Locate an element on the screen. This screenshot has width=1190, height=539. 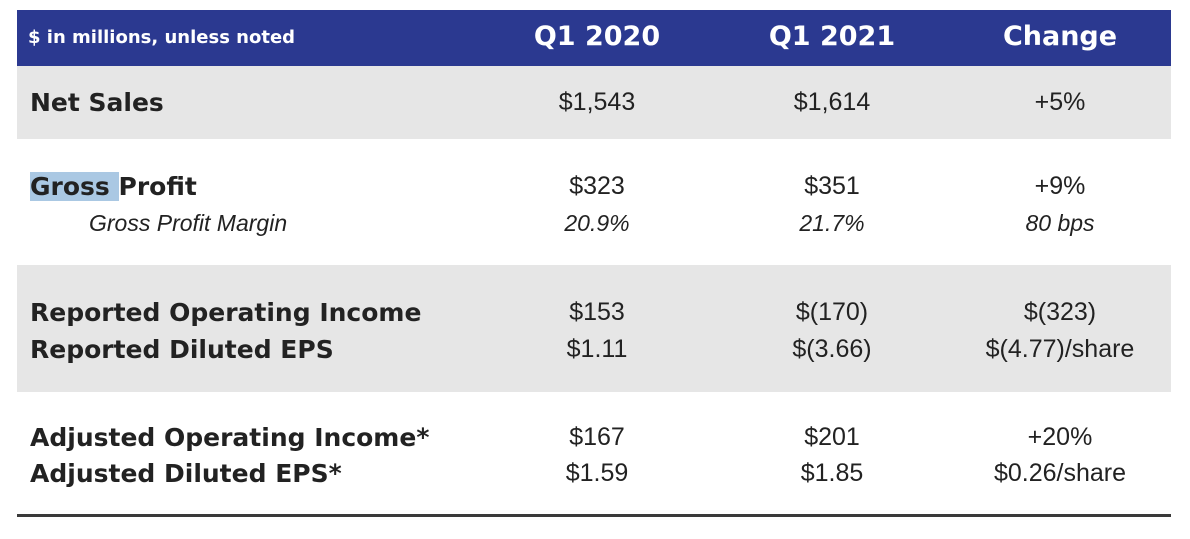
cell-q1-2021: $(3.66) is located at coordinates (832, 349).